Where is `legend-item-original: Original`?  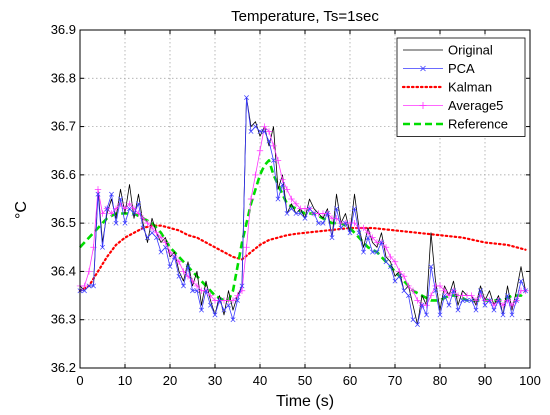
legend-item-original: Original is located at coordinates (448, 50).